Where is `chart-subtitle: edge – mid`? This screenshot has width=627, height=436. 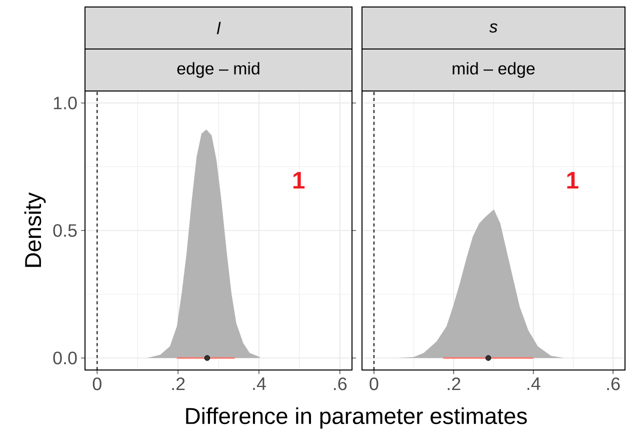
chart-subtitle: edge – mid is located at coordinates (218, 70).